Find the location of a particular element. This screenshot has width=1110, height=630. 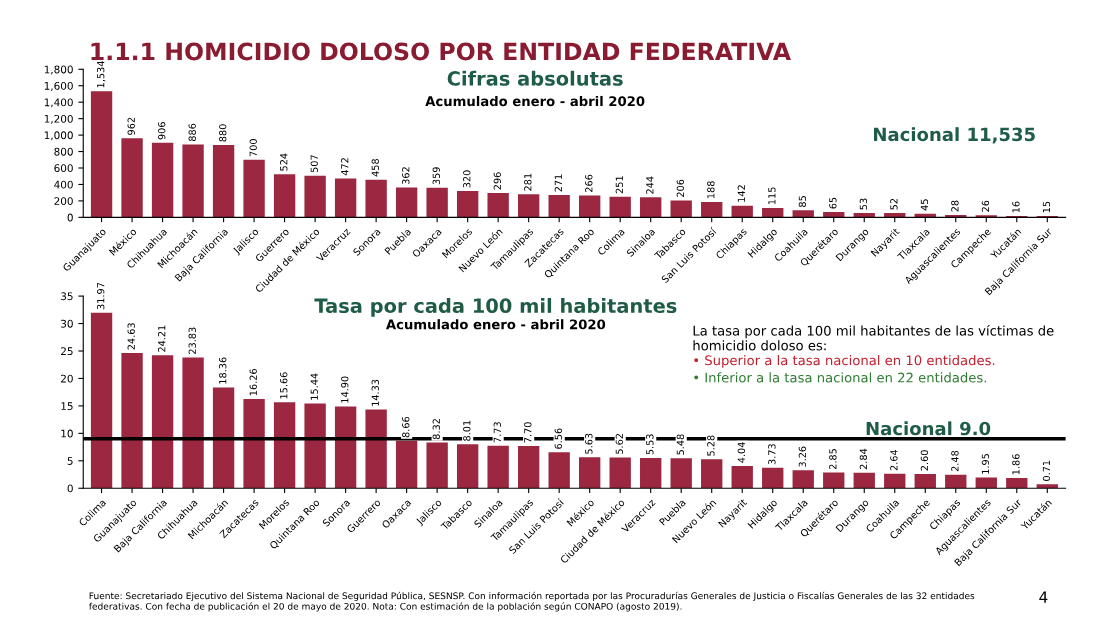

data-label: 24.21 is located at coordinates (162, 338).